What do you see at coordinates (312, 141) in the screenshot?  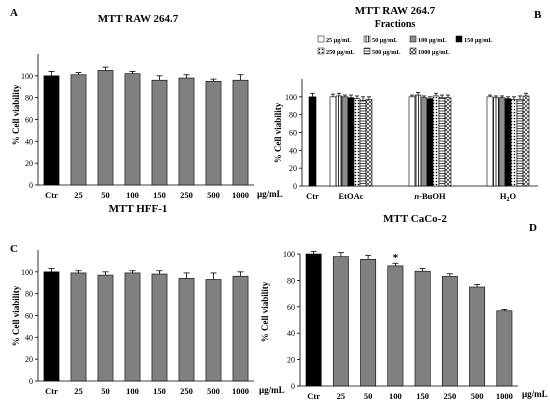 I see `bar-control` at bounding box center [312, 141].